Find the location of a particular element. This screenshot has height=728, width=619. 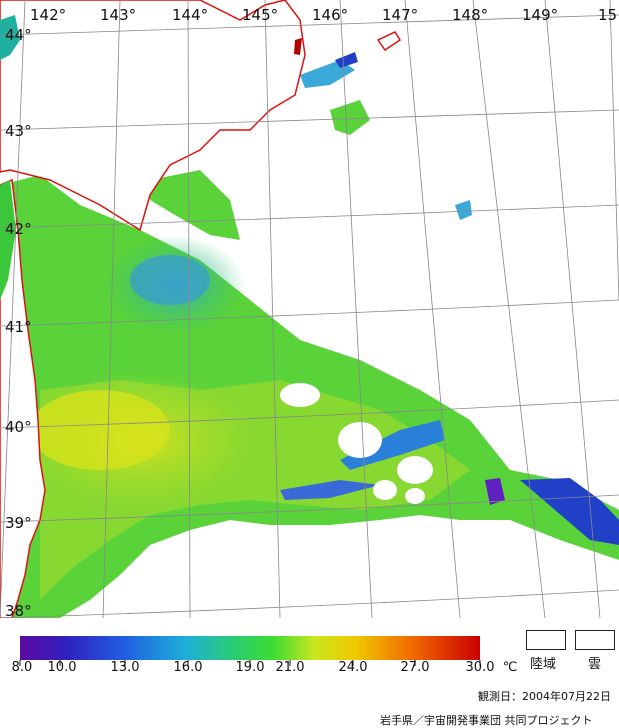

legend-tick: 8.0 is located at coordinates (22, 667).